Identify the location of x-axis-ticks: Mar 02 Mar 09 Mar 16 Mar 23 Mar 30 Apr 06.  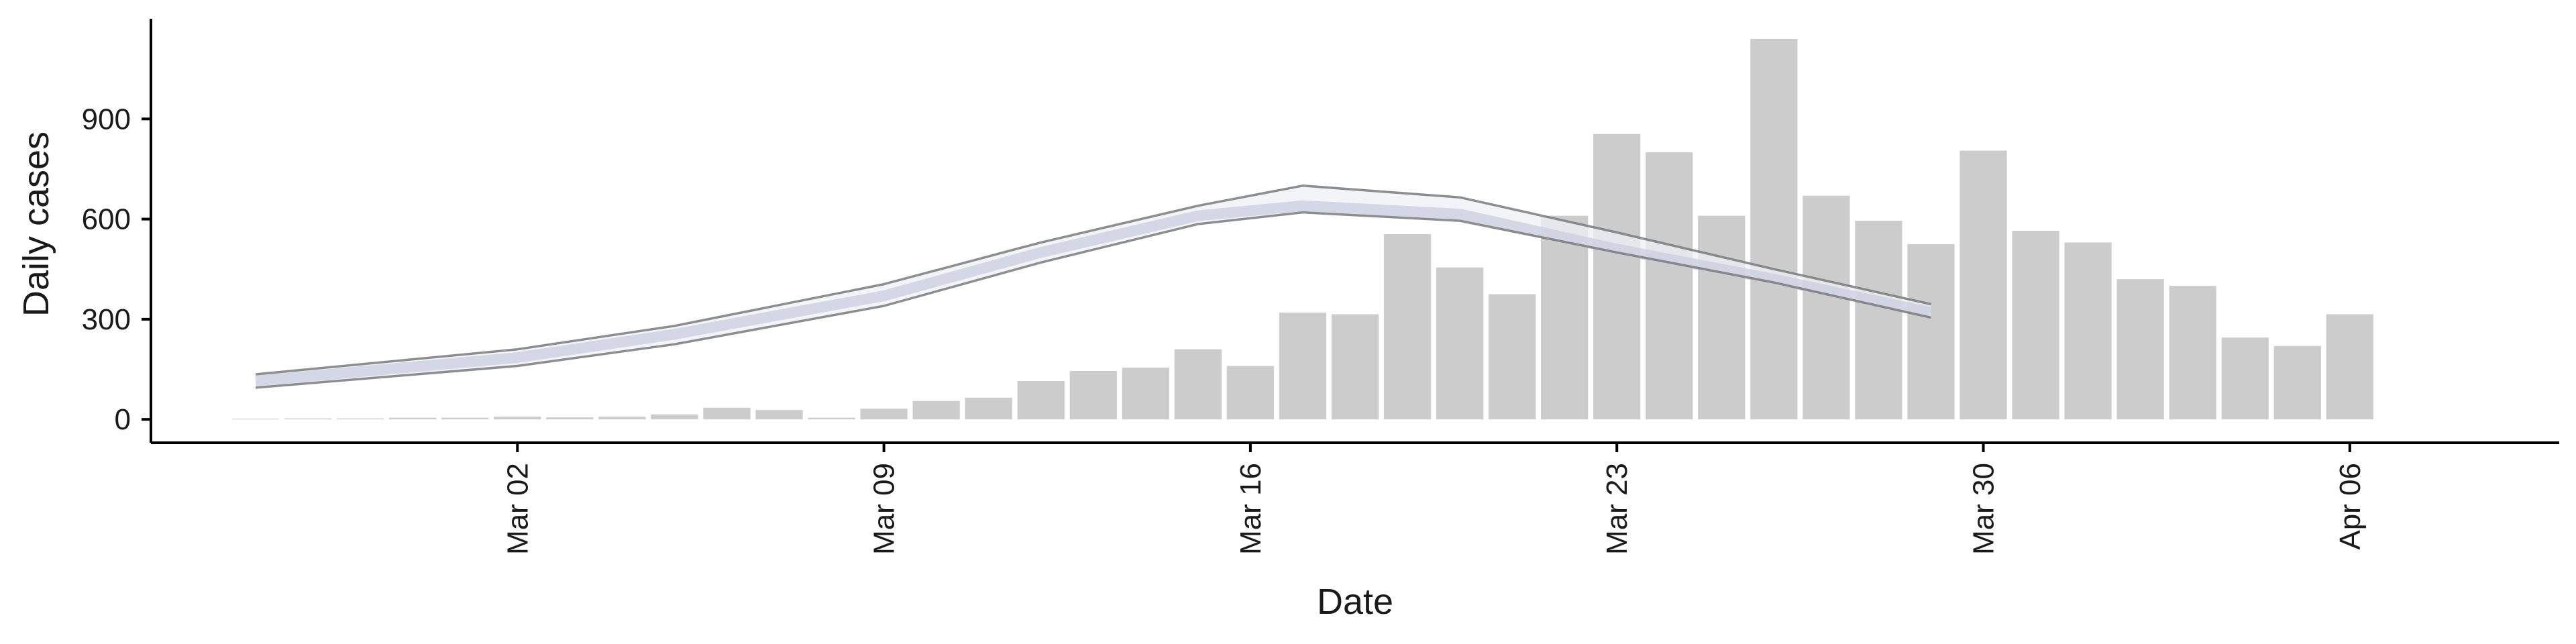
(1434, 499).